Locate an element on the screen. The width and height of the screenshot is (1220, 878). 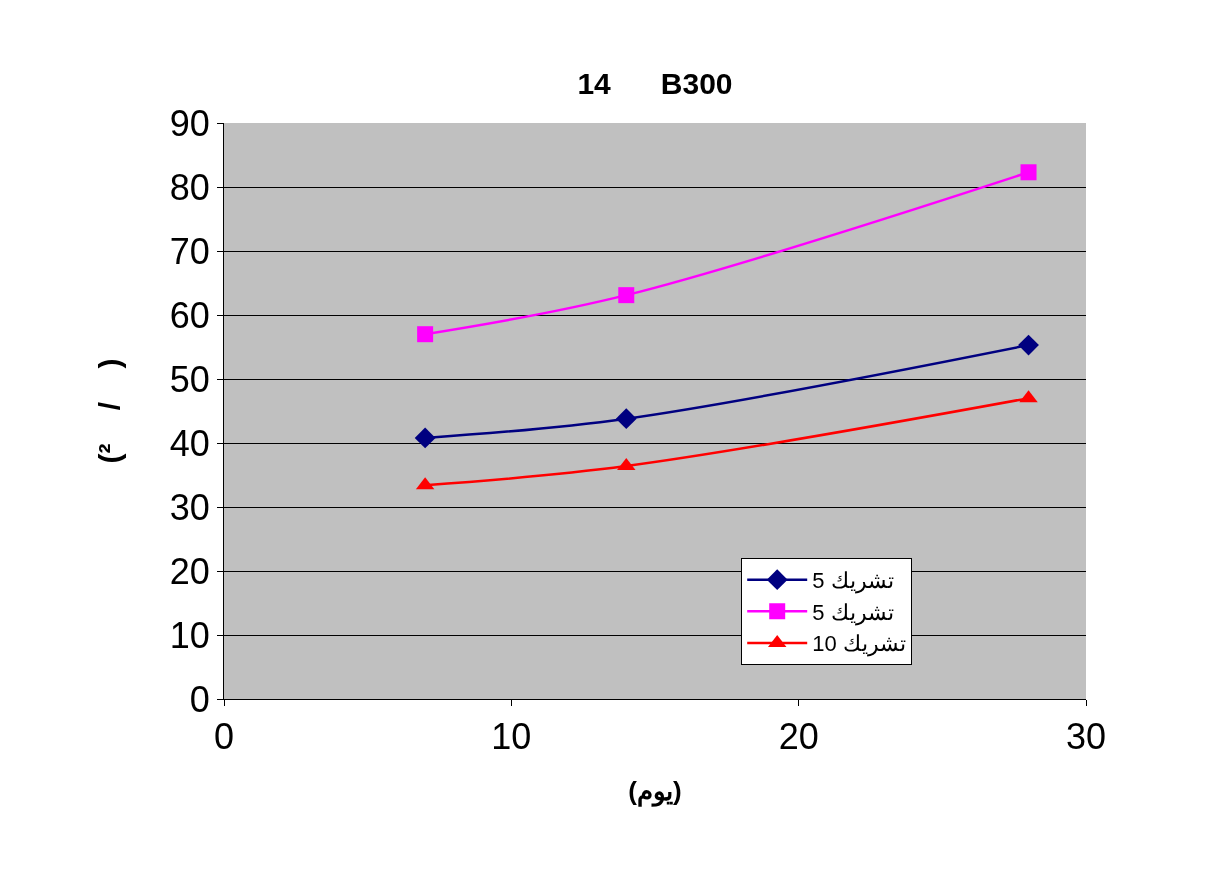
chart-title: 14 B300 is located at coordinates (655, 83).